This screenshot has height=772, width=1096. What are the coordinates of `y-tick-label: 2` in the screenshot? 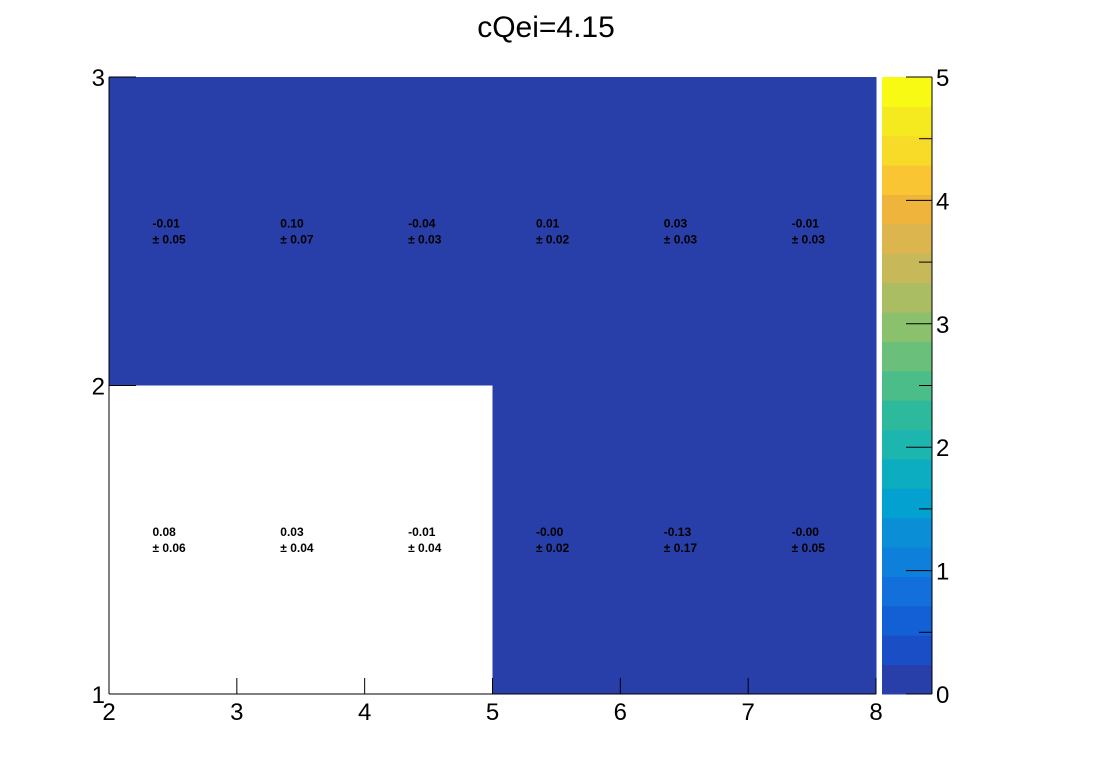 It's located at (98, 387).